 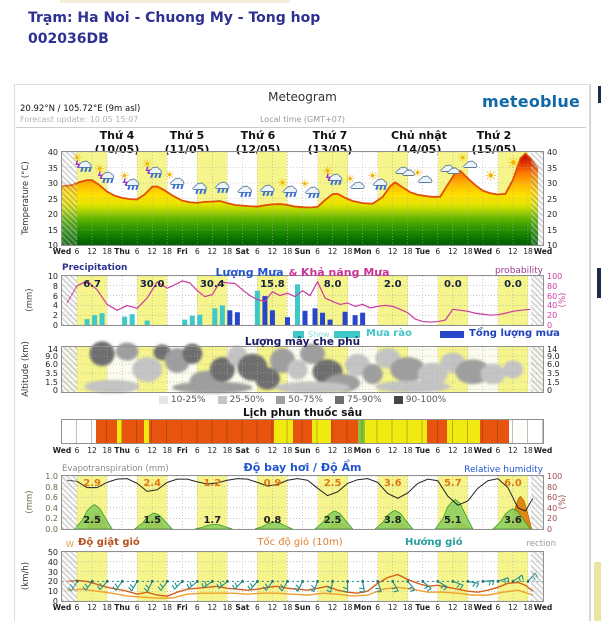 I want to click on precipitation-title: Lượng Mưa & Khả năng Mưa, so click(x=302, y=270).